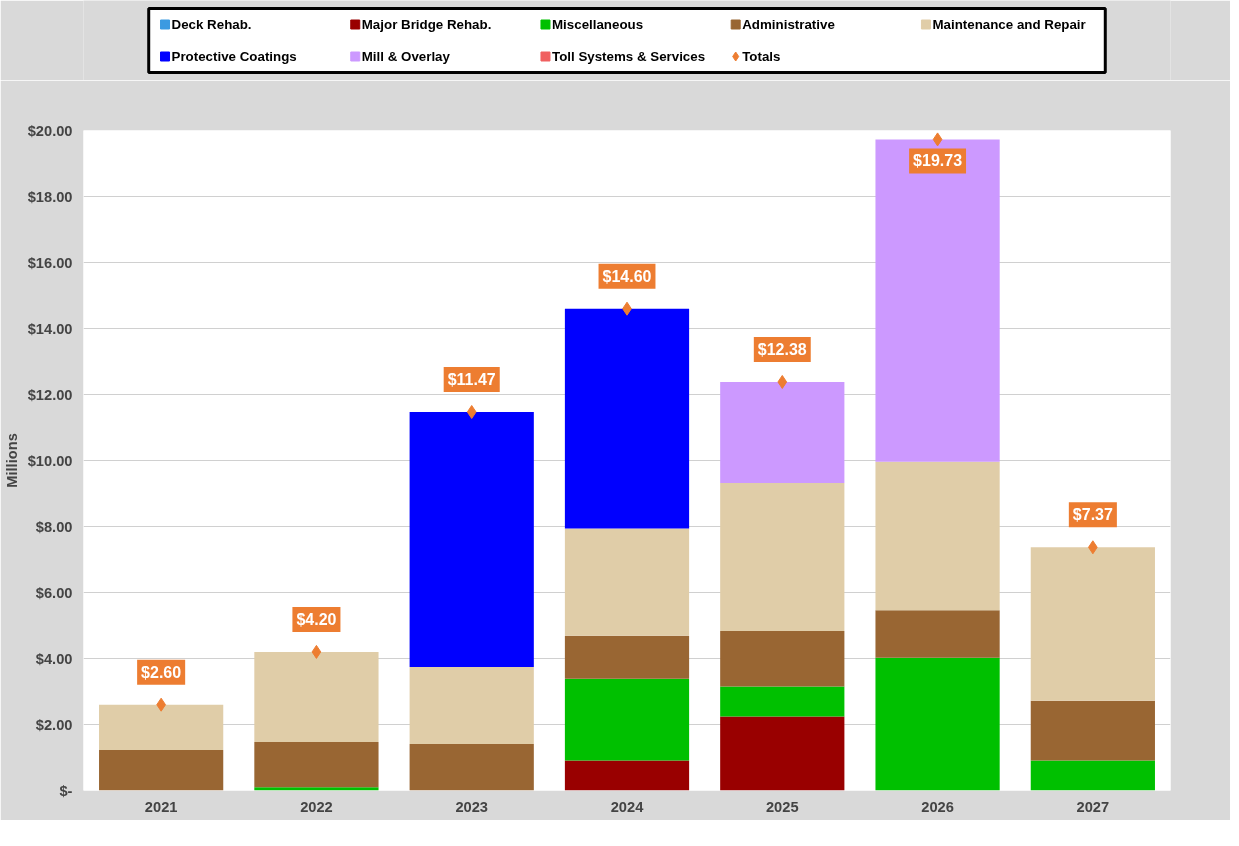 The image size is (1239, 846). Describe the element at coordinates (1092, 515) in the screenshot. I see `data-label: $7.37` at that location.